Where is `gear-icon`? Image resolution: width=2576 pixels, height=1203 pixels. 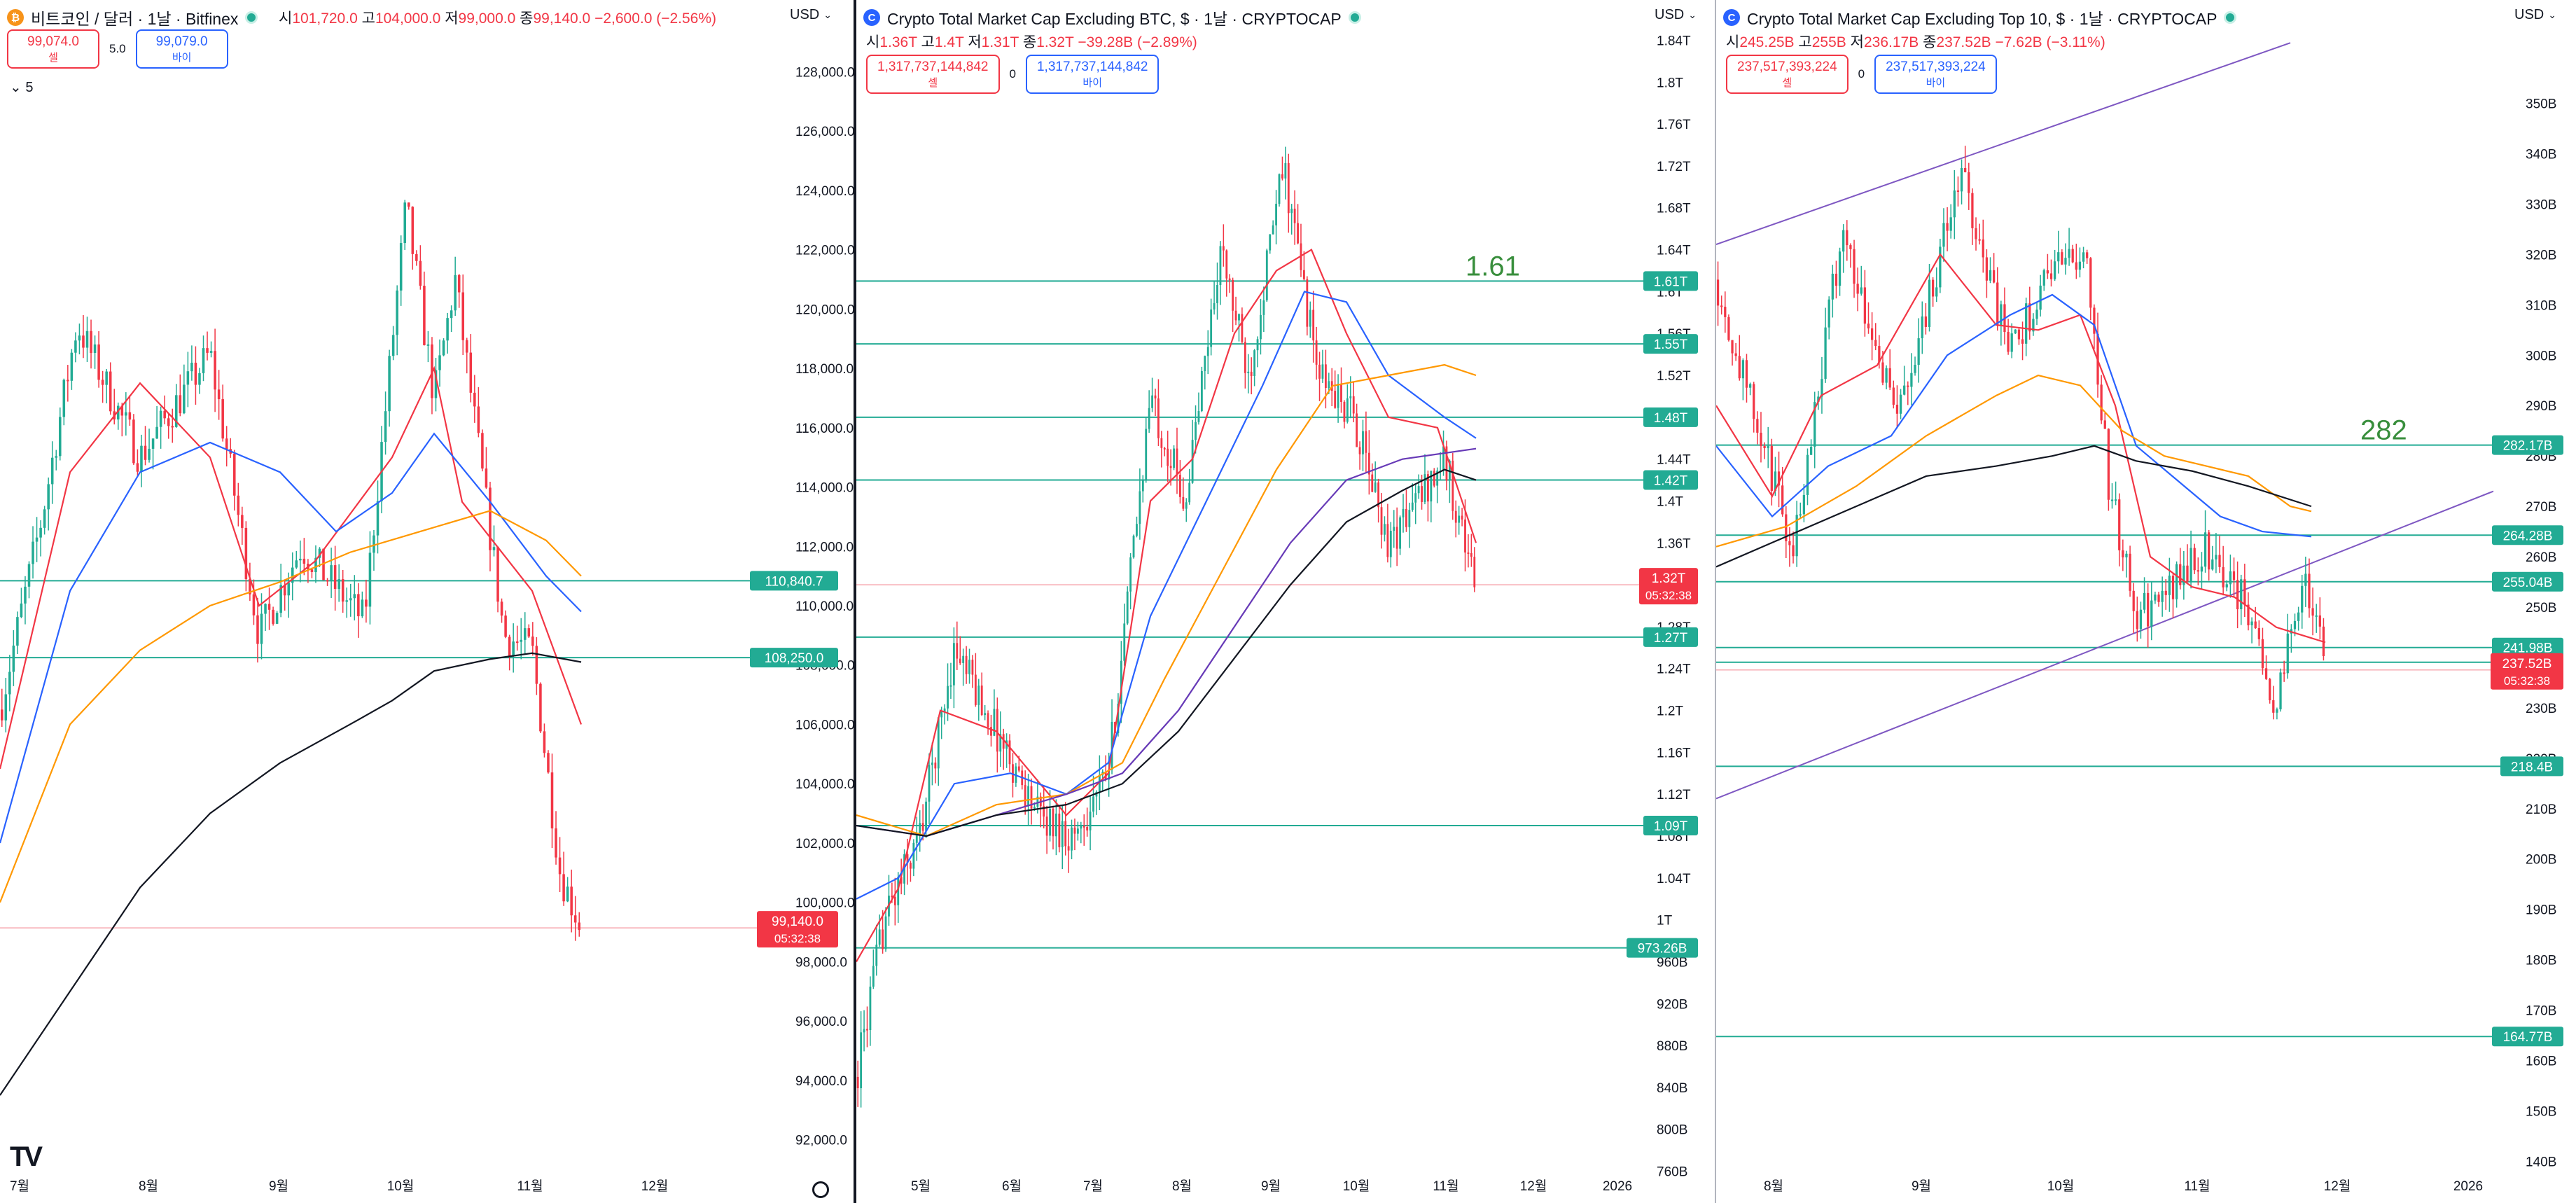 gear-icon is located at coordinates (820, 1189).